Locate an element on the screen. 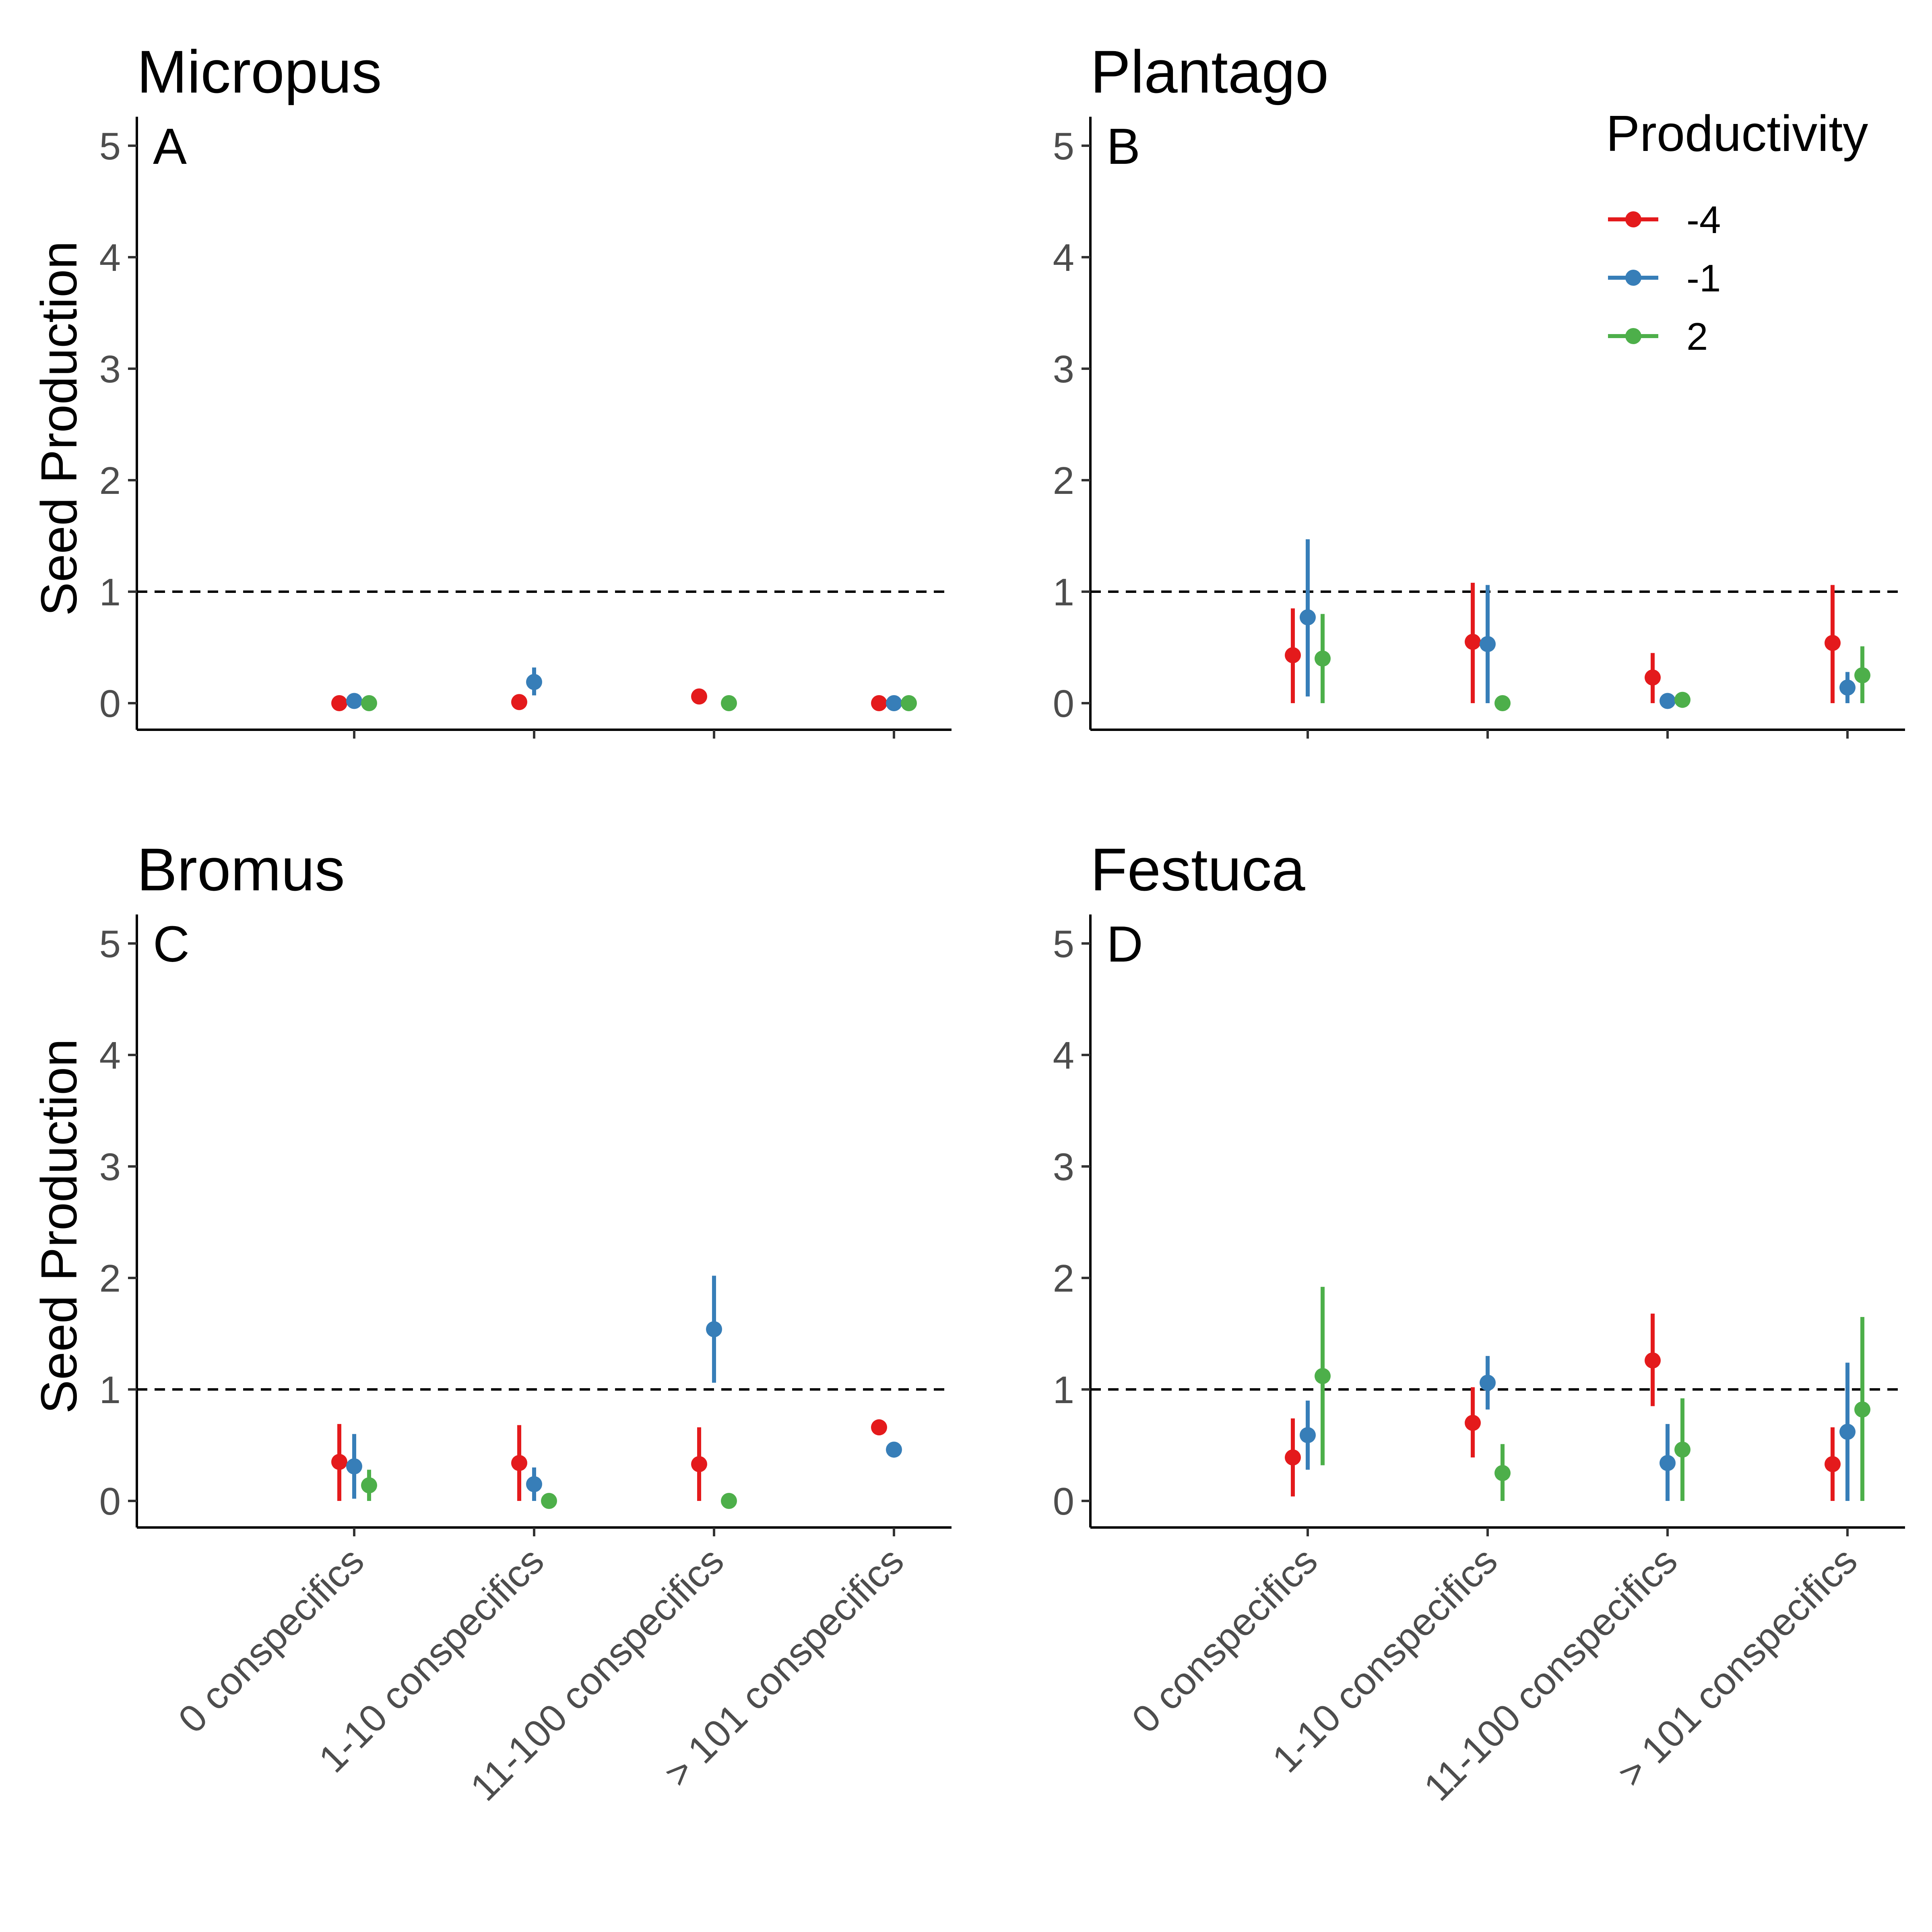  panel-letter: C is located at coordinates (171, 944).